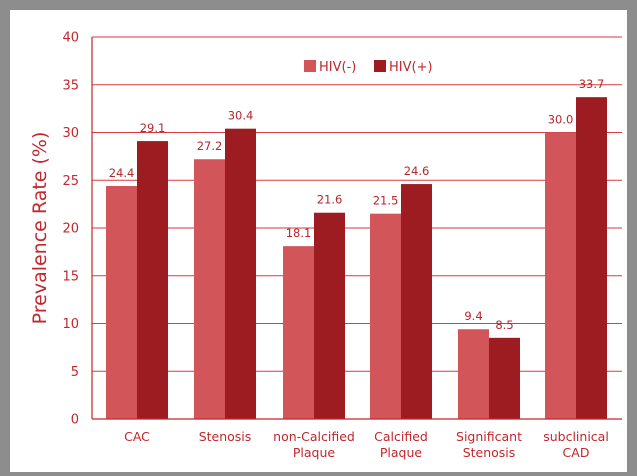 Image resolution: width=637 pixels, height=476 pixels. Describe the element at coordinates (592, 84) in the screenshot. I see `data-label: 33.7` at that location.